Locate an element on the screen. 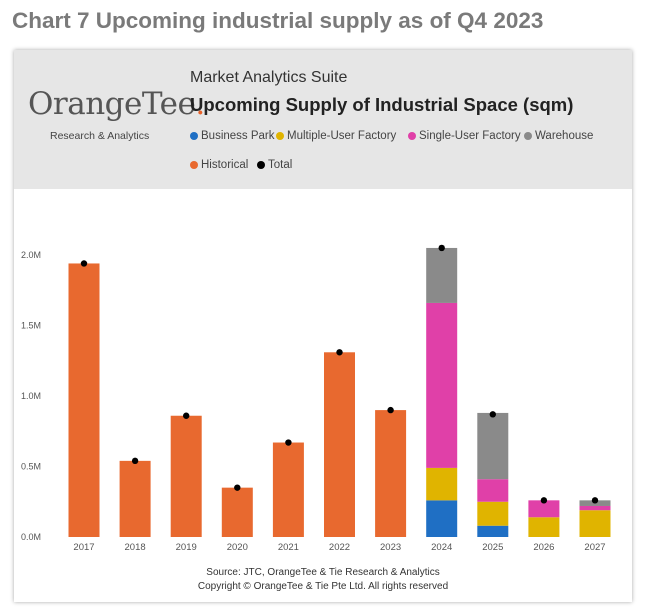  legend-multiple-user-factory: Multiple-User Factory is located at coordinates (336, 136).